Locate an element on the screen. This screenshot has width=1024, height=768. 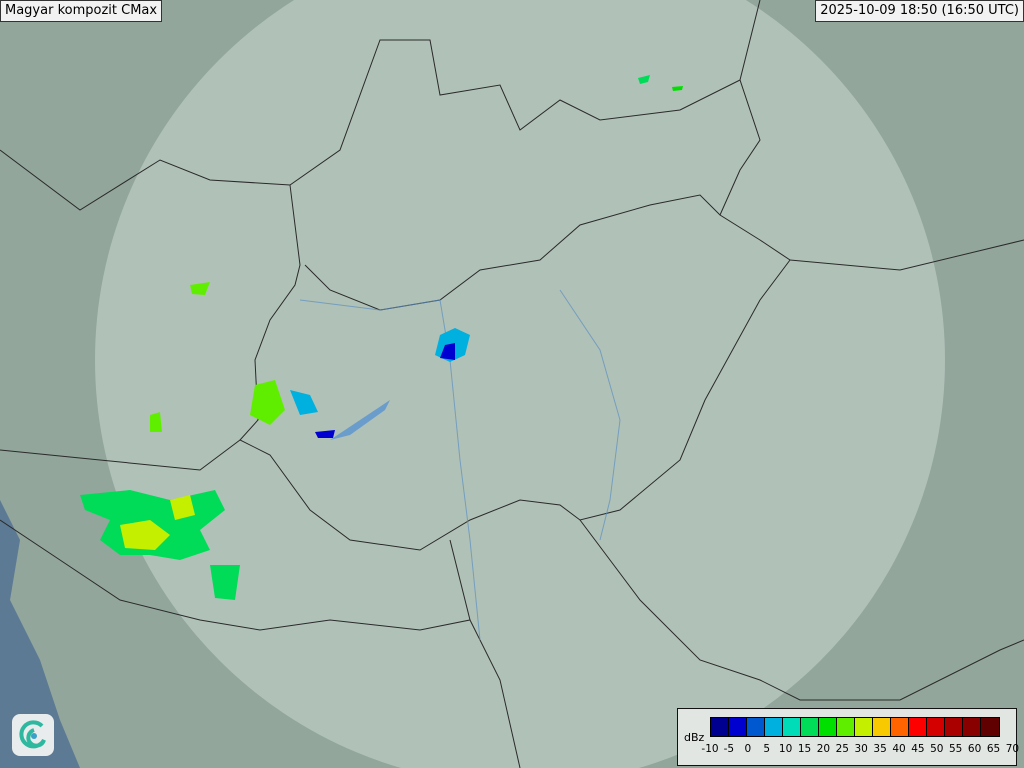
legend-tick-label: 30 is located at coordinates (861, 749).